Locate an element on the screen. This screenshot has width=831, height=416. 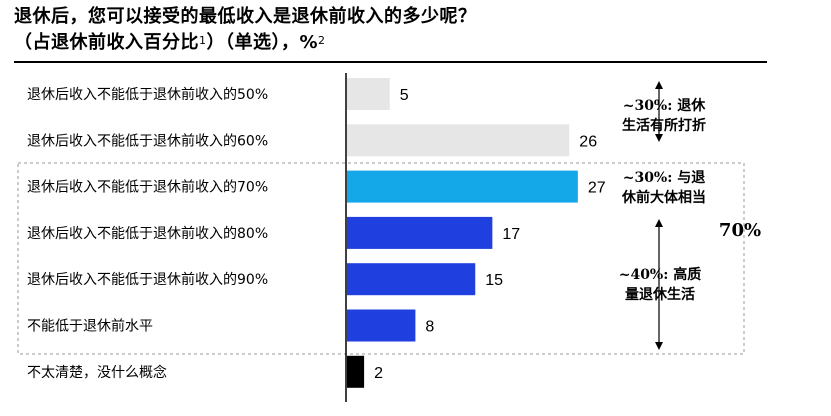
annotation-2-text-a: 与退 is located at coordinates (691, 178).